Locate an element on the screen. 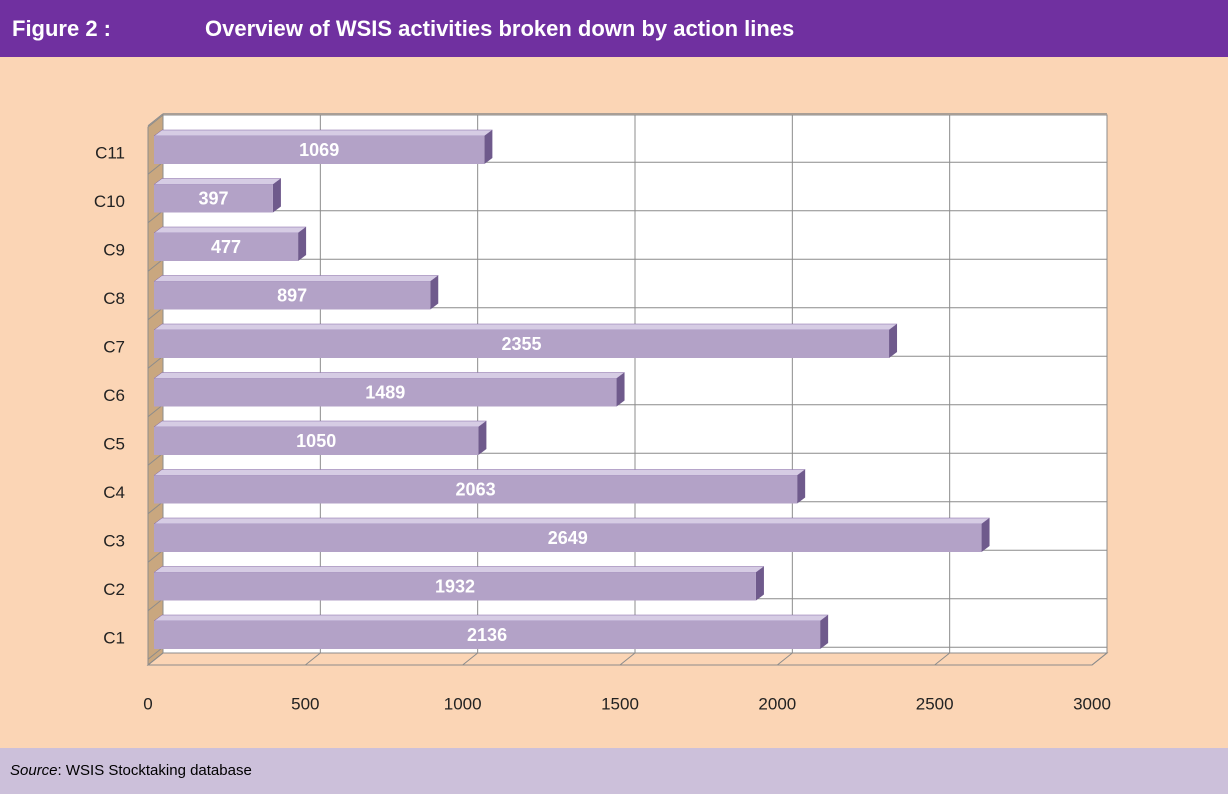  x-tick-label: 3000 is located at coordinates (1092, 703).